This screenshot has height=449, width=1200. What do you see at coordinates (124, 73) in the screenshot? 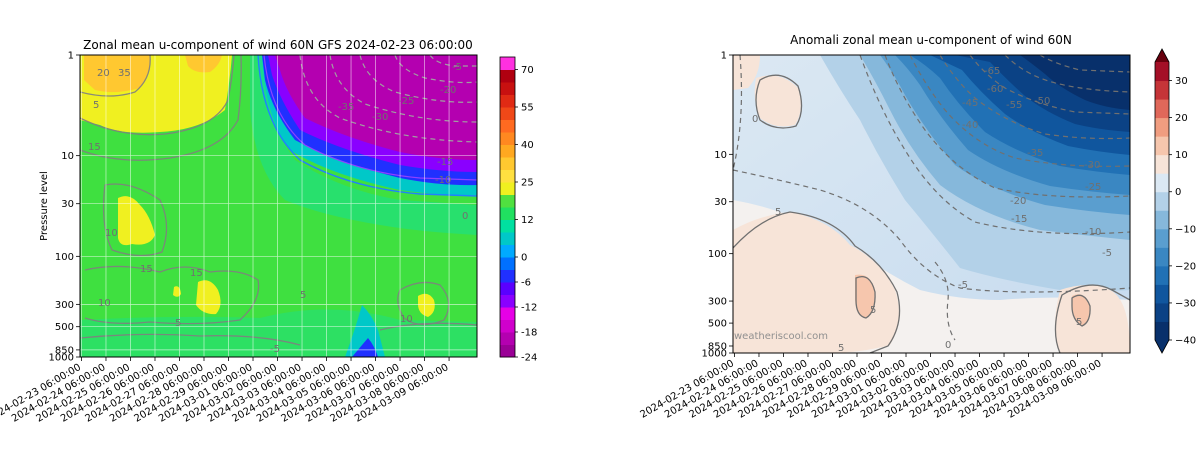
I see `left-contour-label-2: 35` at bounding box center [124, 73].